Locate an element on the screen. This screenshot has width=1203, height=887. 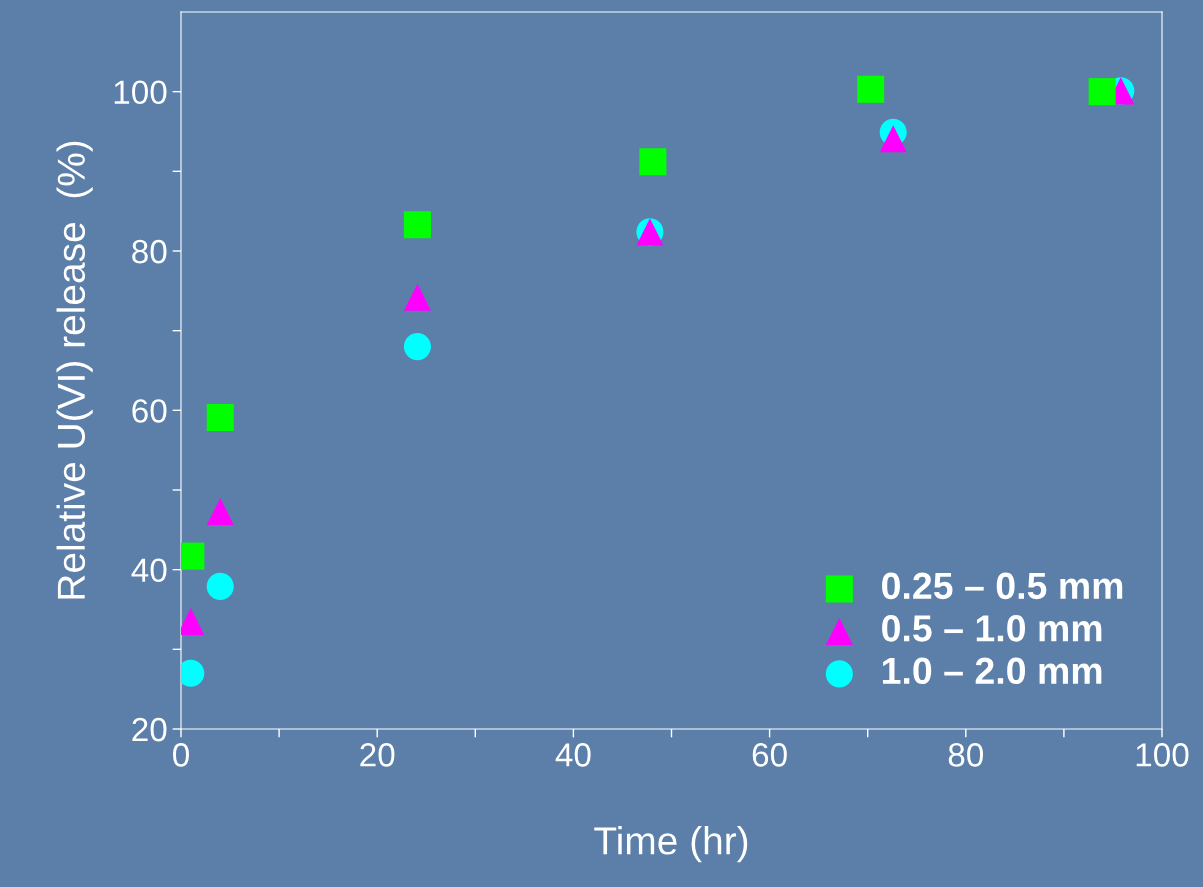
y-tick-label: 20 is located at coordinates (149, 729).